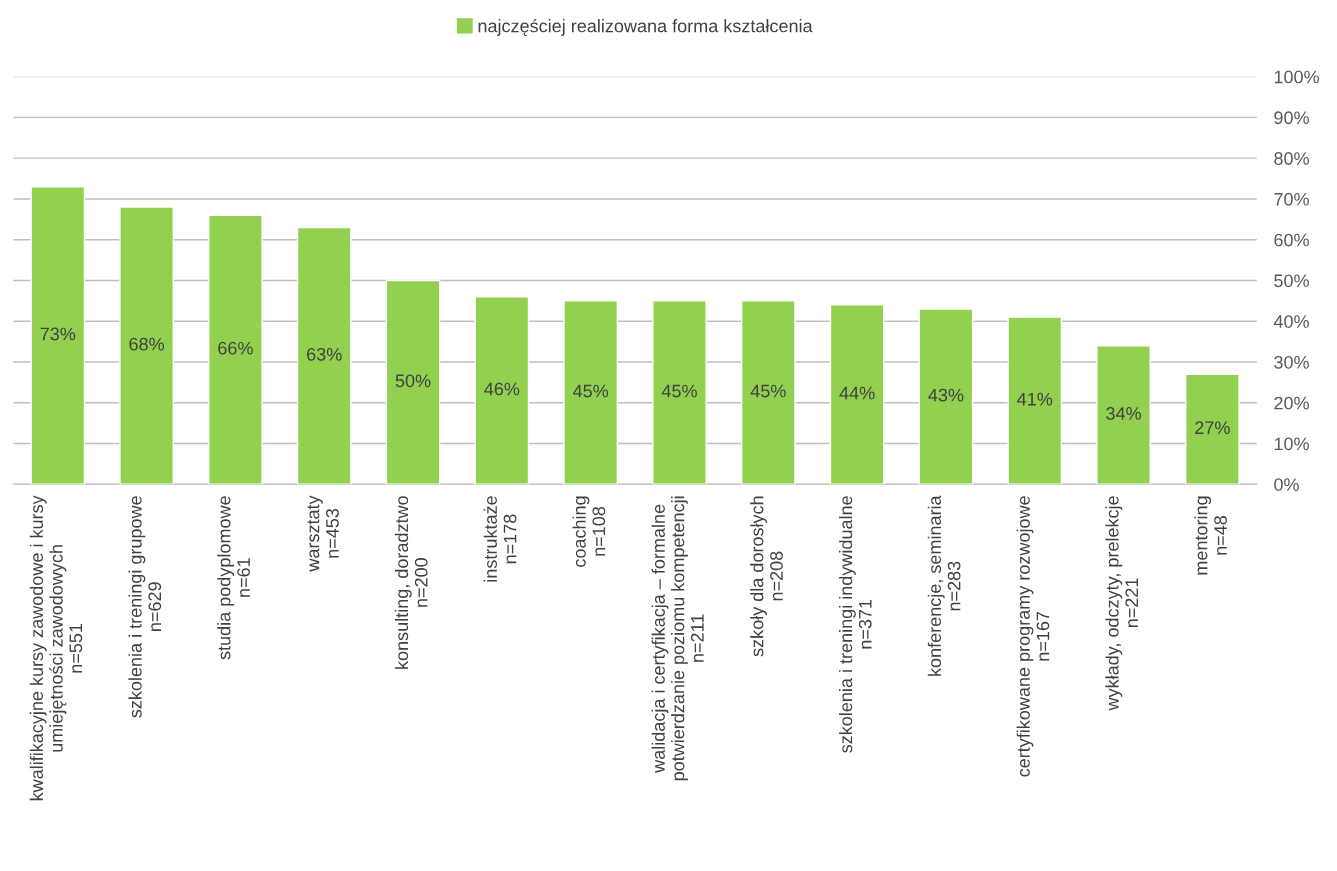 Image resolution: width=1337 pixels, height=871 pixels. I want to click on x-tick-label: certyfikowane programy rozwojowe n=167, so click(1033, 636).